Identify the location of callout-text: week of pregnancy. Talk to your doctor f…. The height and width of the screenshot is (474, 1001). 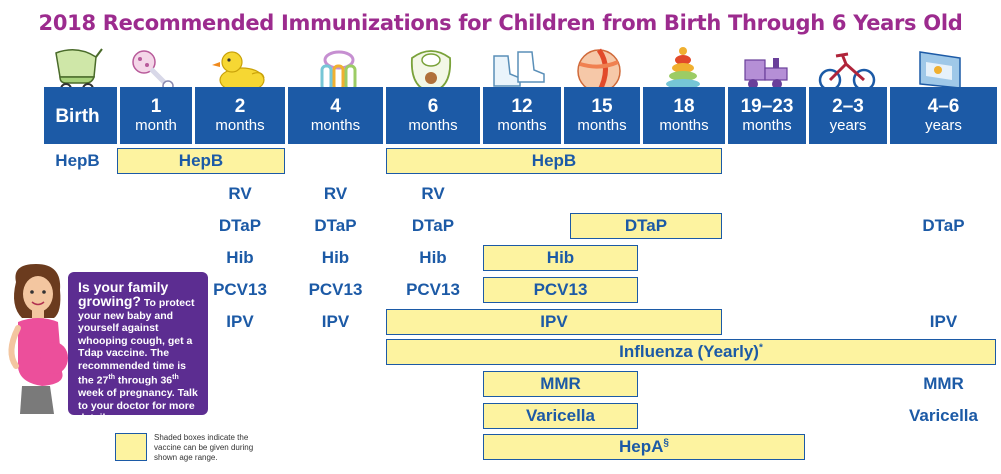
(138, 405).